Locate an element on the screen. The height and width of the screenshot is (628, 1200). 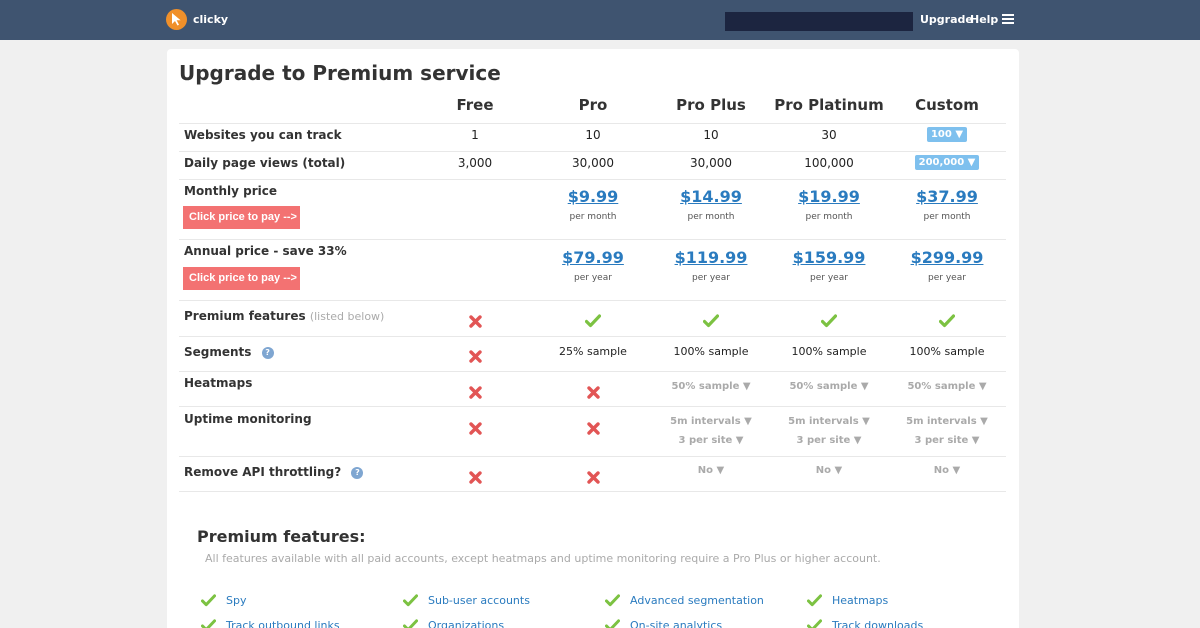
page-title: Upgrade to Premium service is located at coordinates (340, 73).